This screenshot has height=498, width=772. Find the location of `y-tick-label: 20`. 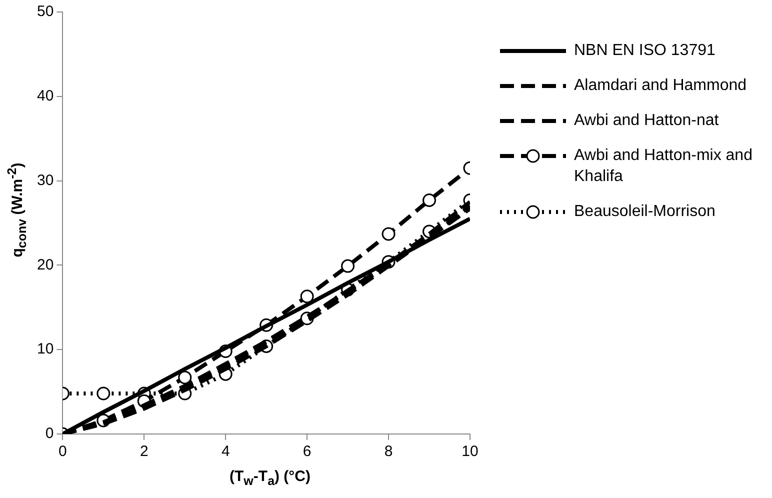

y-tick-label: 20 is located at coordinates (45, 265).